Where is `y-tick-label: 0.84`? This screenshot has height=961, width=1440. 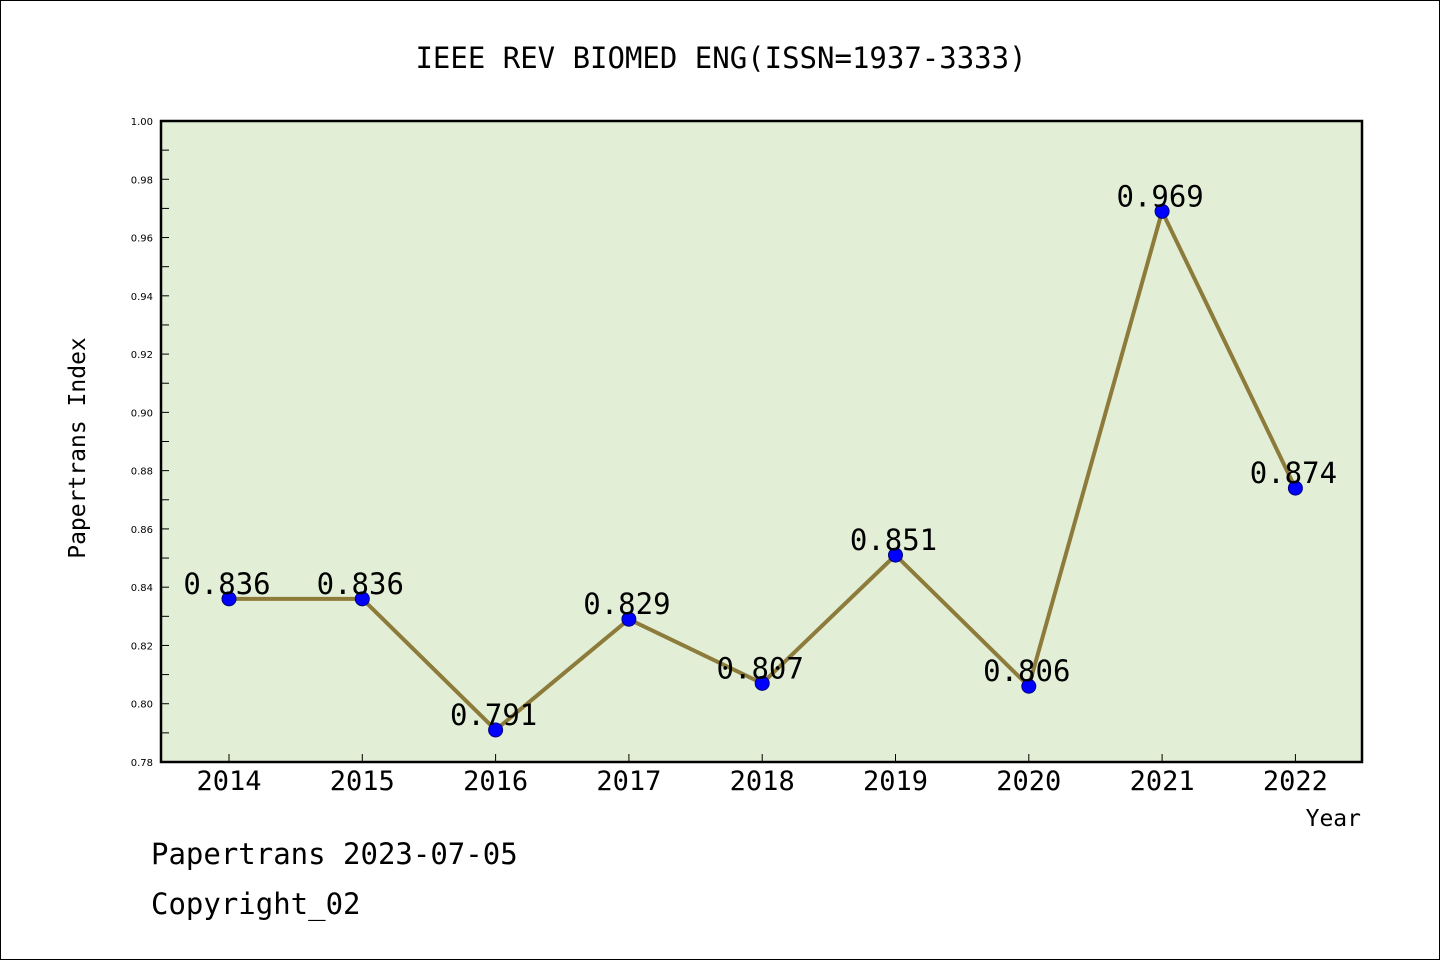 y-tick-label: 0.84 is located at coordinates (142, 588).